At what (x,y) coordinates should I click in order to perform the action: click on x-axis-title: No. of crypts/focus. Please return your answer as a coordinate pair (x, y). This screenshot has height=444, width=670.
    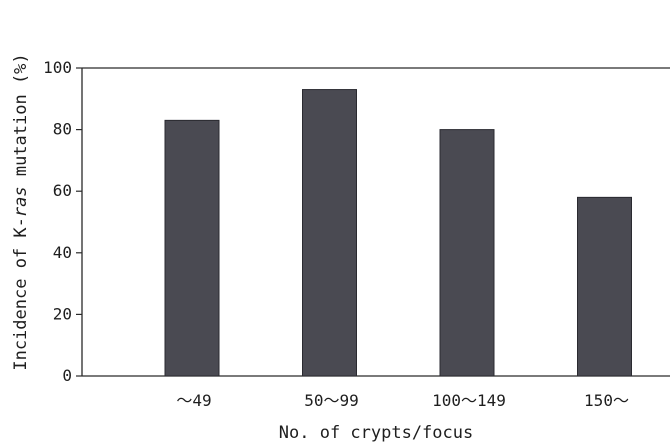
    Looking at the image, I should click on (376, 433).